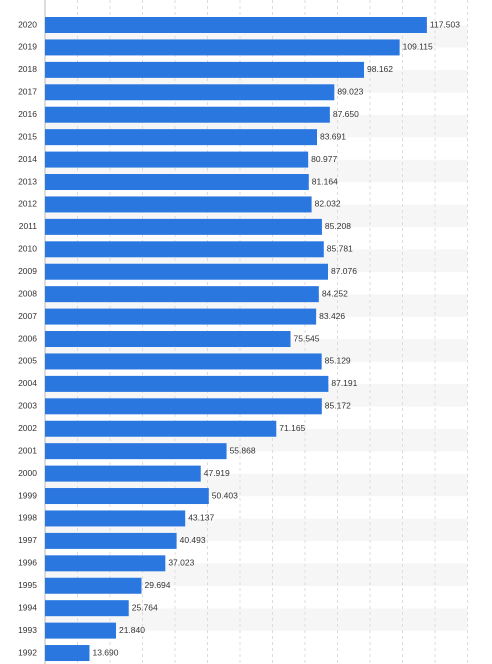  I want to click on value-label: 50.403, so click(225, 495).